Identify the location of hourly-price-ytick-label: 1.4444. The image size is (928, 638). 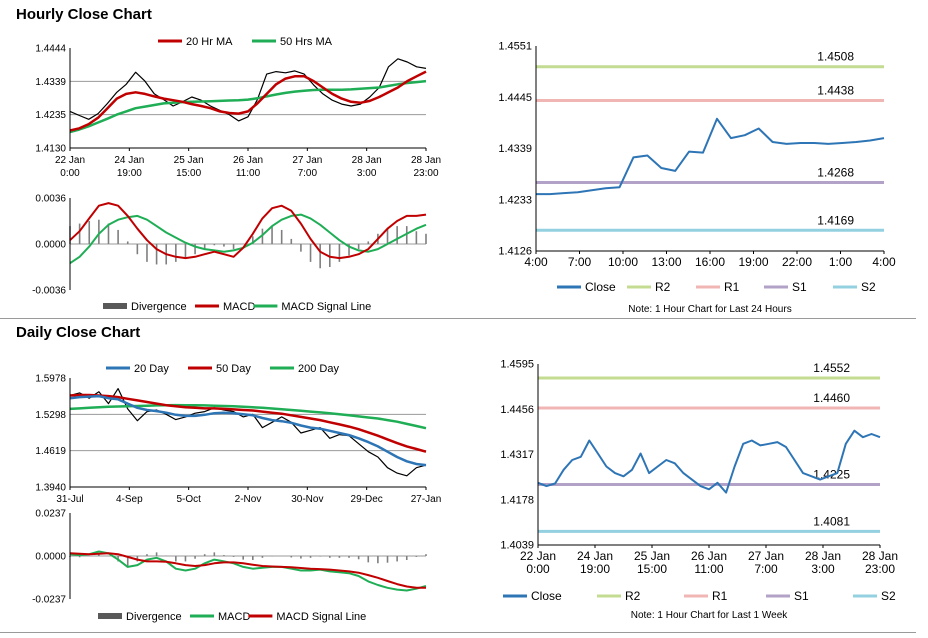
(50, 49).